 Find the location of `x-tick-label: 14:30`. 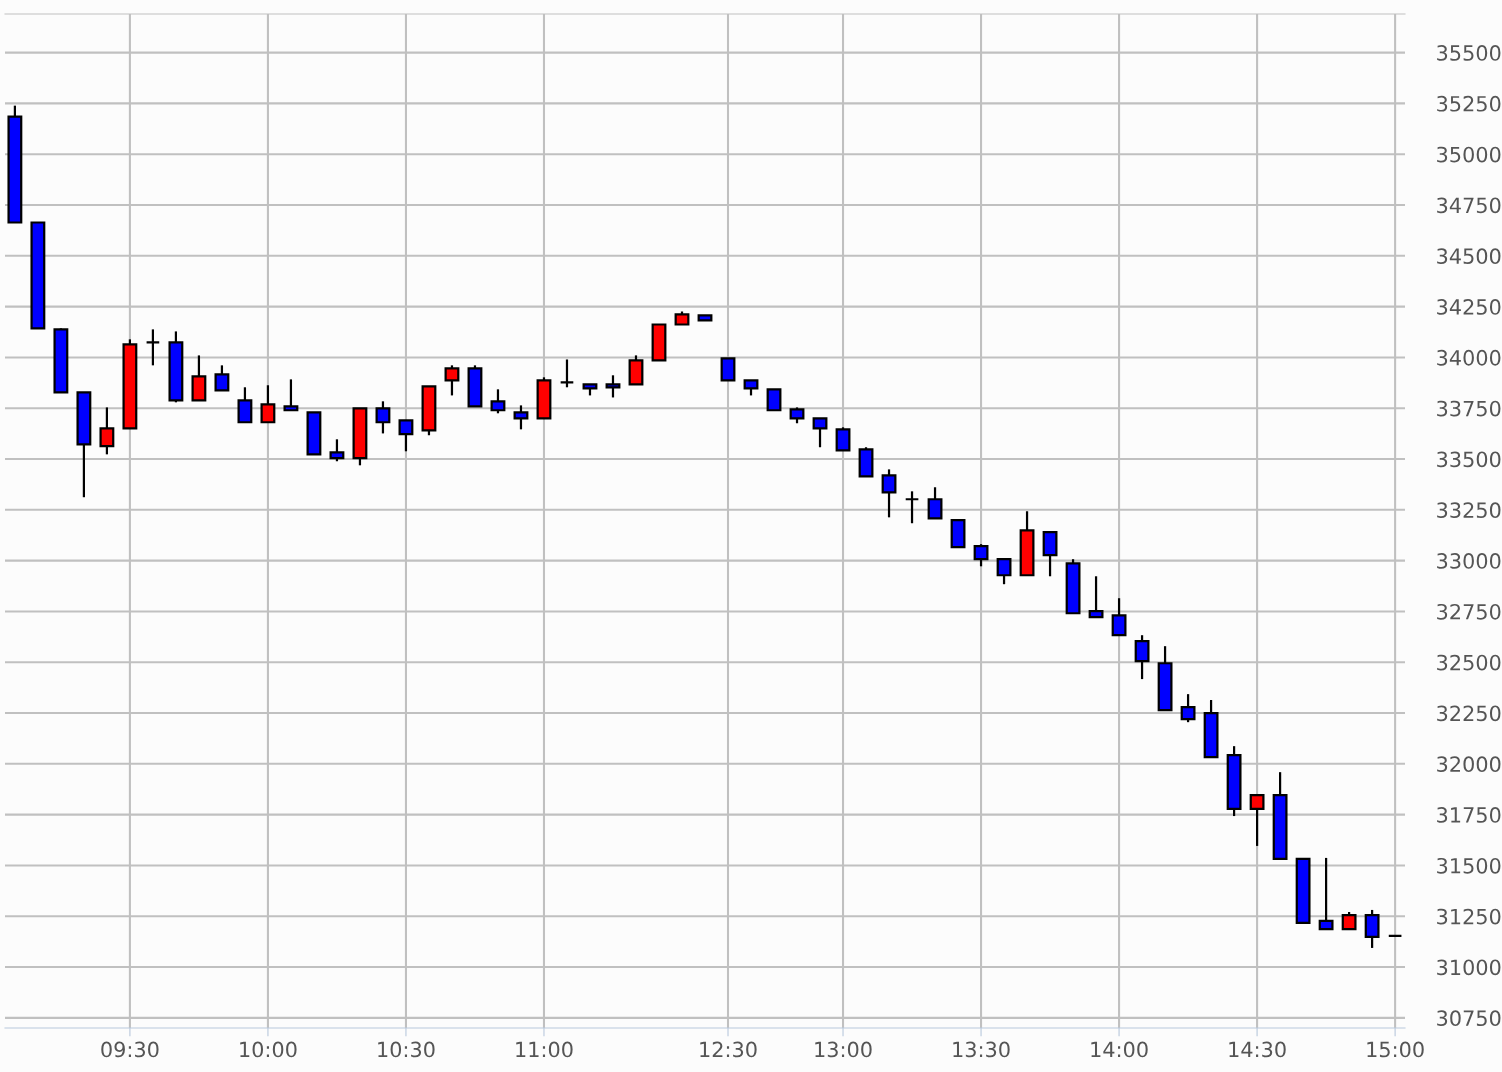

x-tick-label: 14:30 is located at coordinates (1257, 1049).